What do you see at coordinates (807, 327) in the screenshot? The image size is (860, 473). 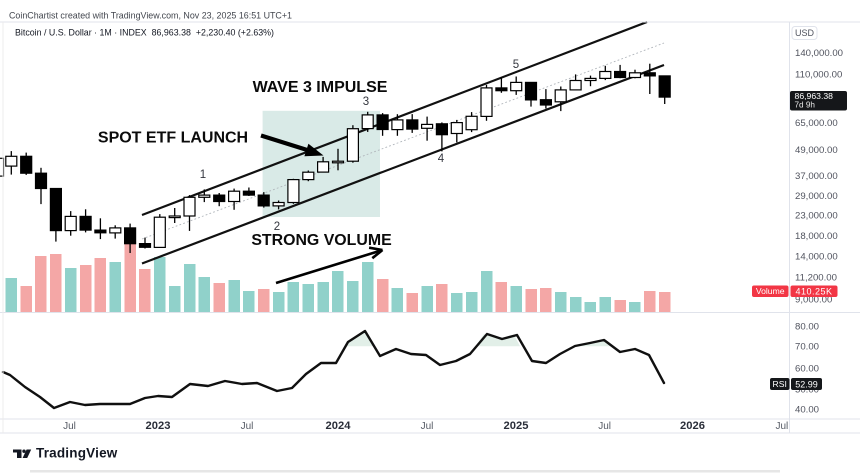 I see `svg-text: 80.00` at bounding box center [807, 327].